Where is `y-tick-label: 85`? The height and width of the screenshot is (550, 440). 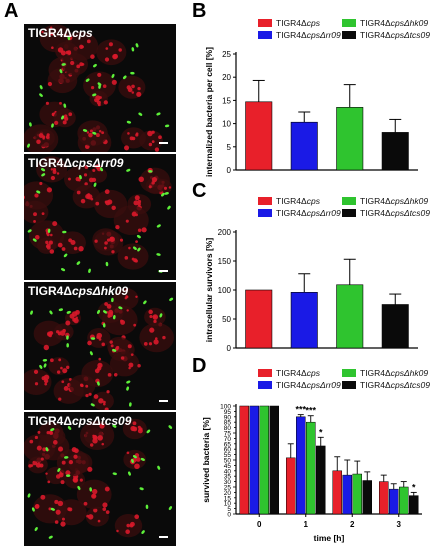 y-tick-label: 85 is located at coordinates (228, 423).